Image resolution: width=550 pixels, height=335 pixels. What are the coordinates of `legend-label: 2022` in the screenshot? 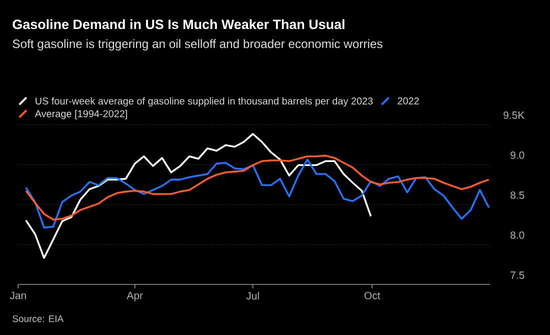 It's located at (408, 100).